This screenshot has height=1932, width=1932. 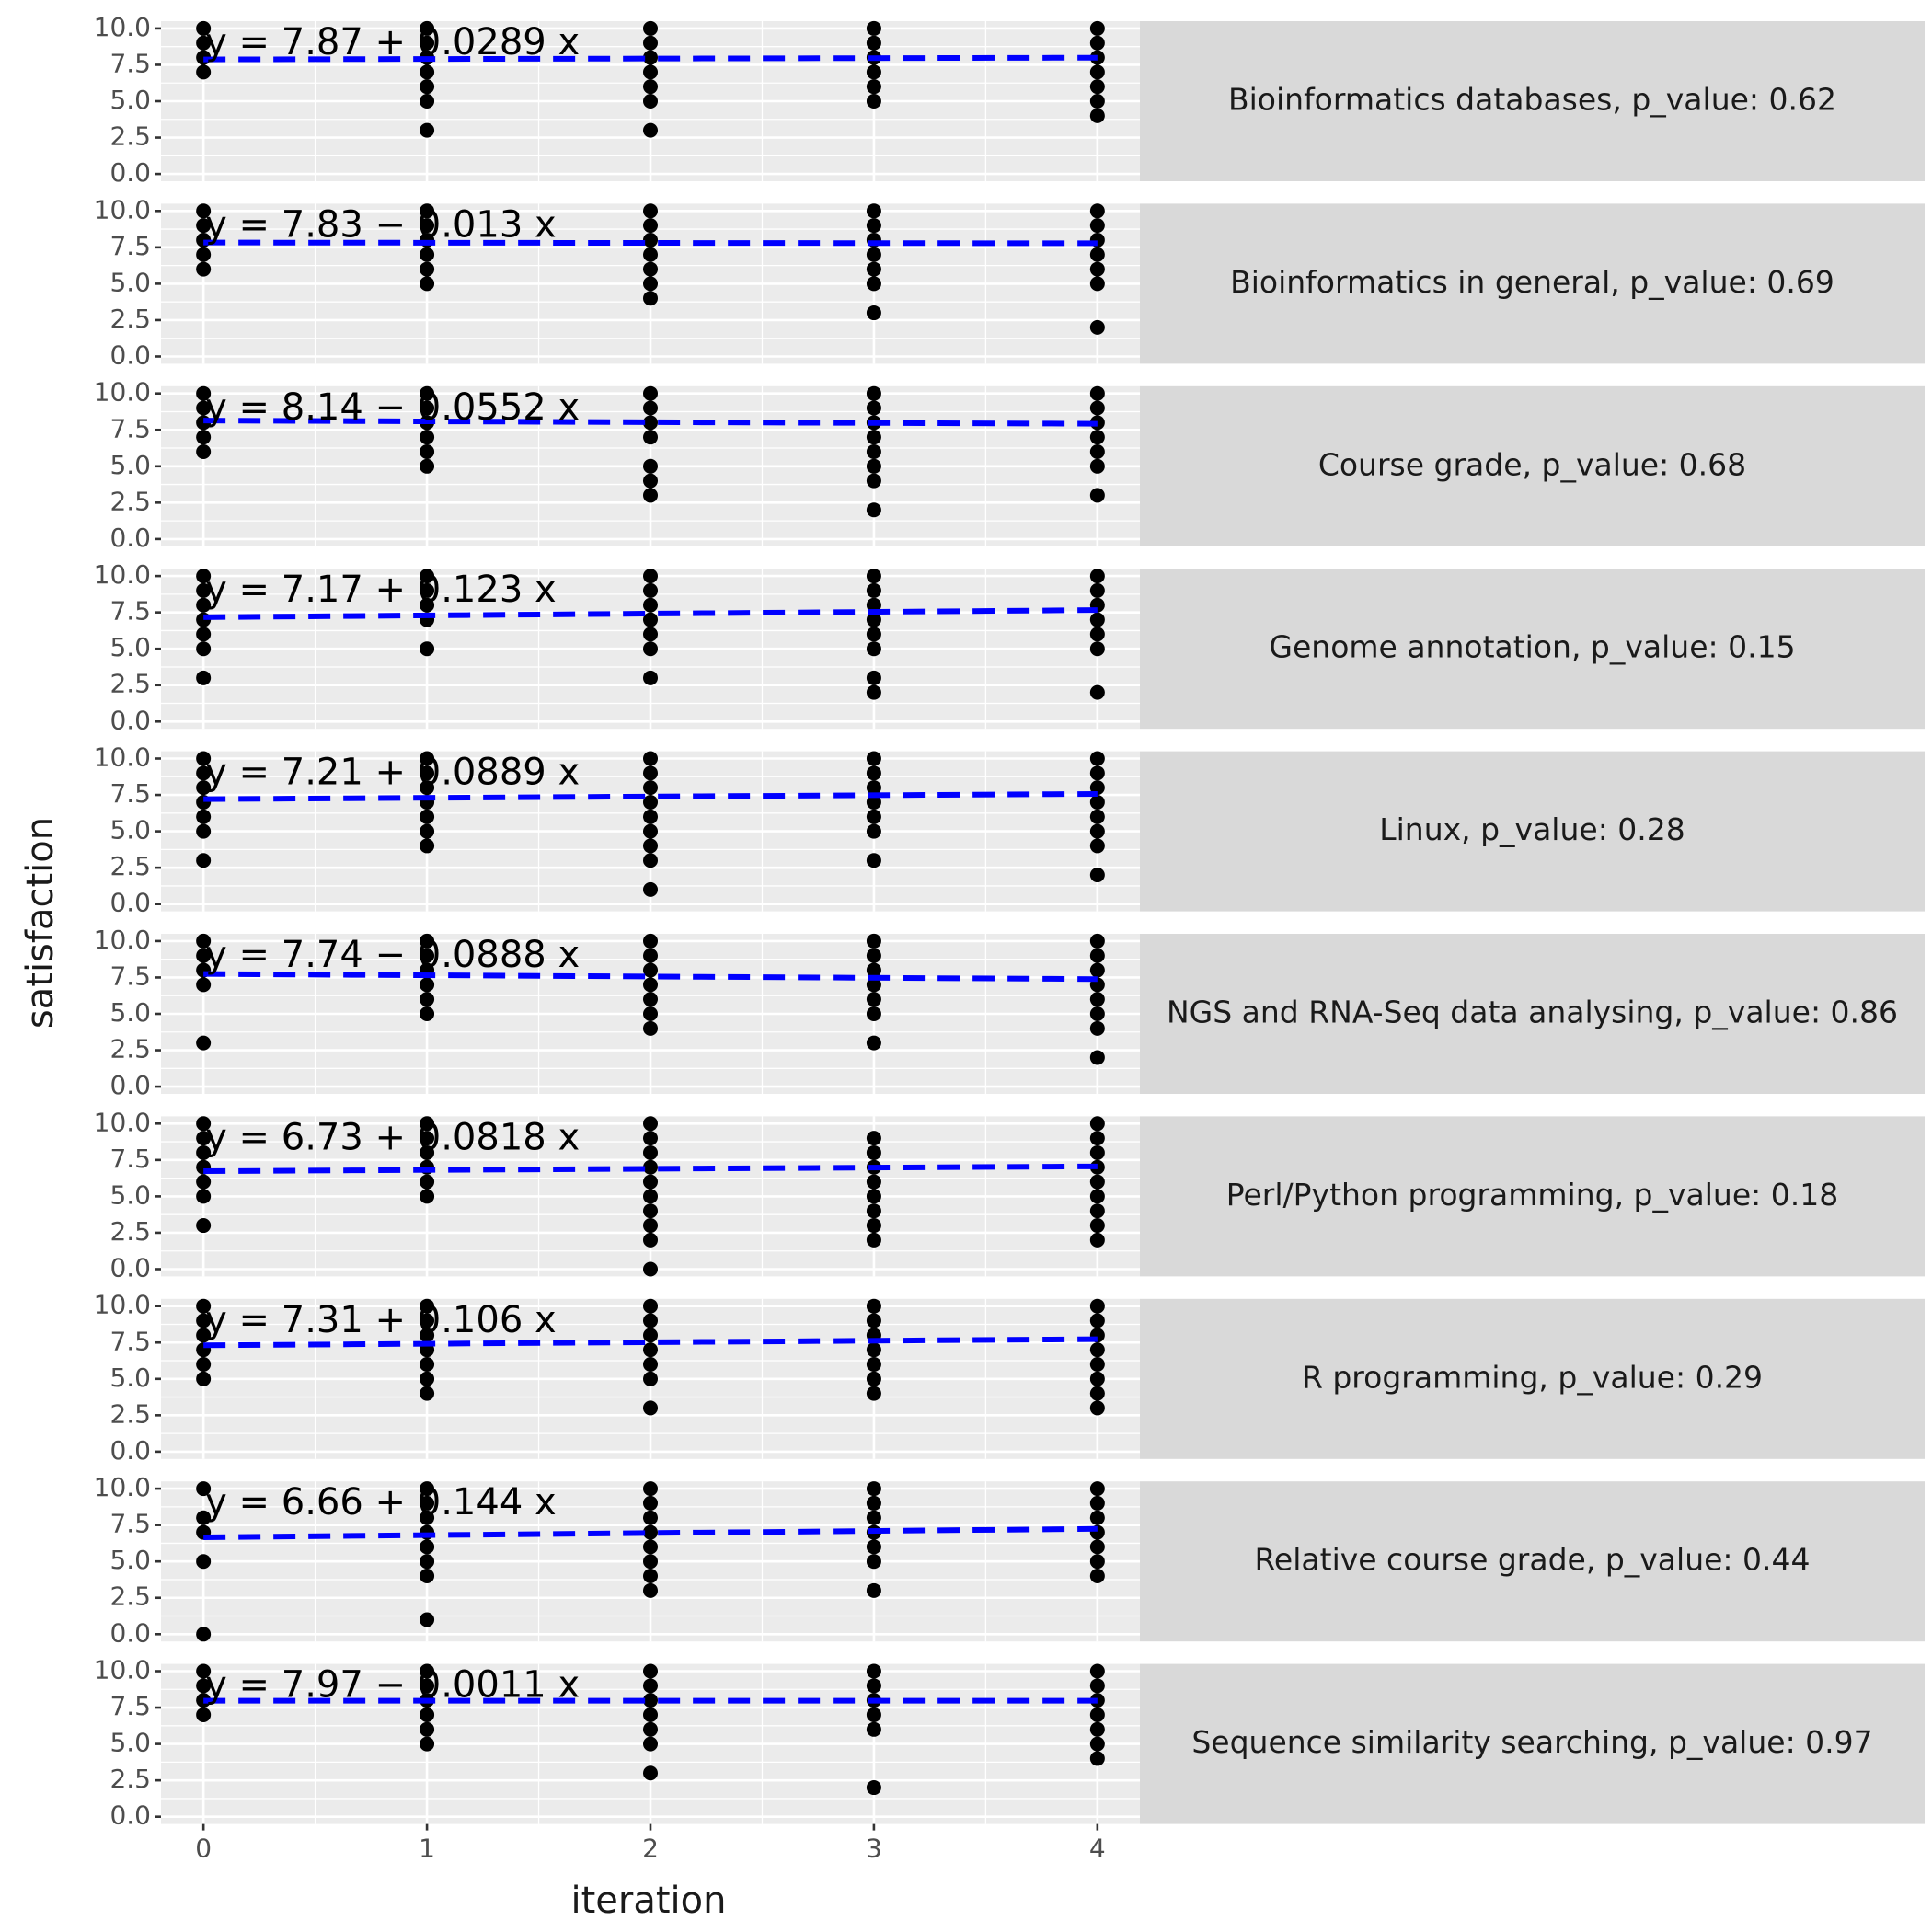 What do you see at coordinates (392, 1137) in the screenshot?
I see `equation: y = 6.73 + 0.0818 x` at bounding box center [392, 1137].